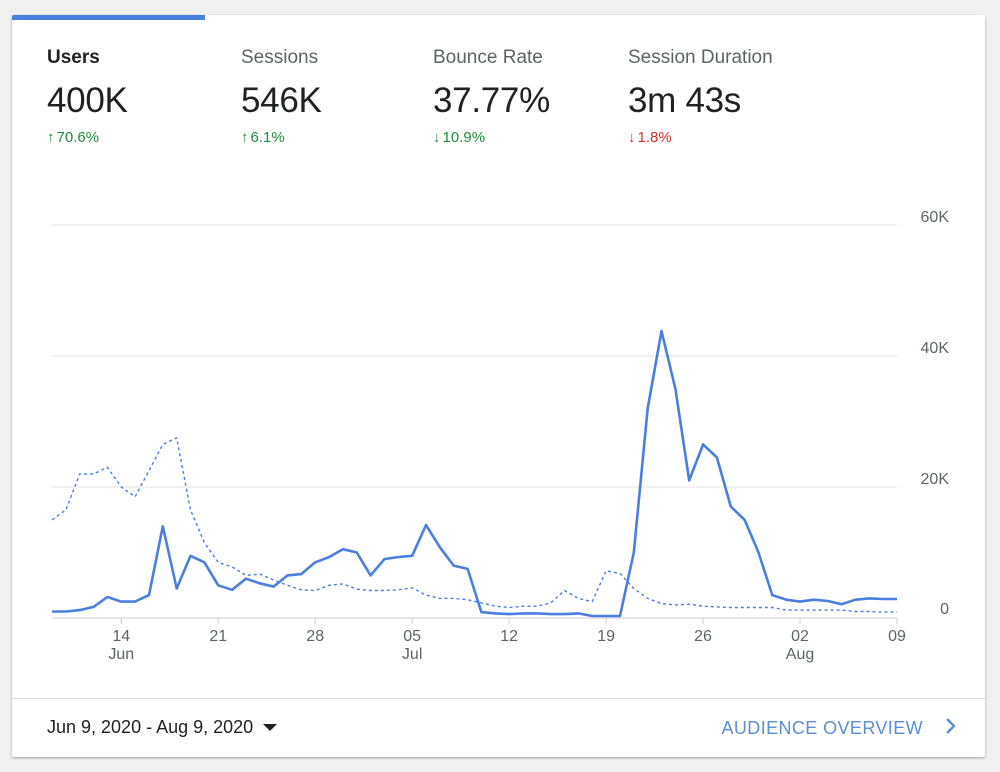 The width and height of the screenshot is (1000, 772). What do you see at coordinates (509, 636) in the screenshot?
I see `x-tick-label: 12` at bounding box center [509, 636].